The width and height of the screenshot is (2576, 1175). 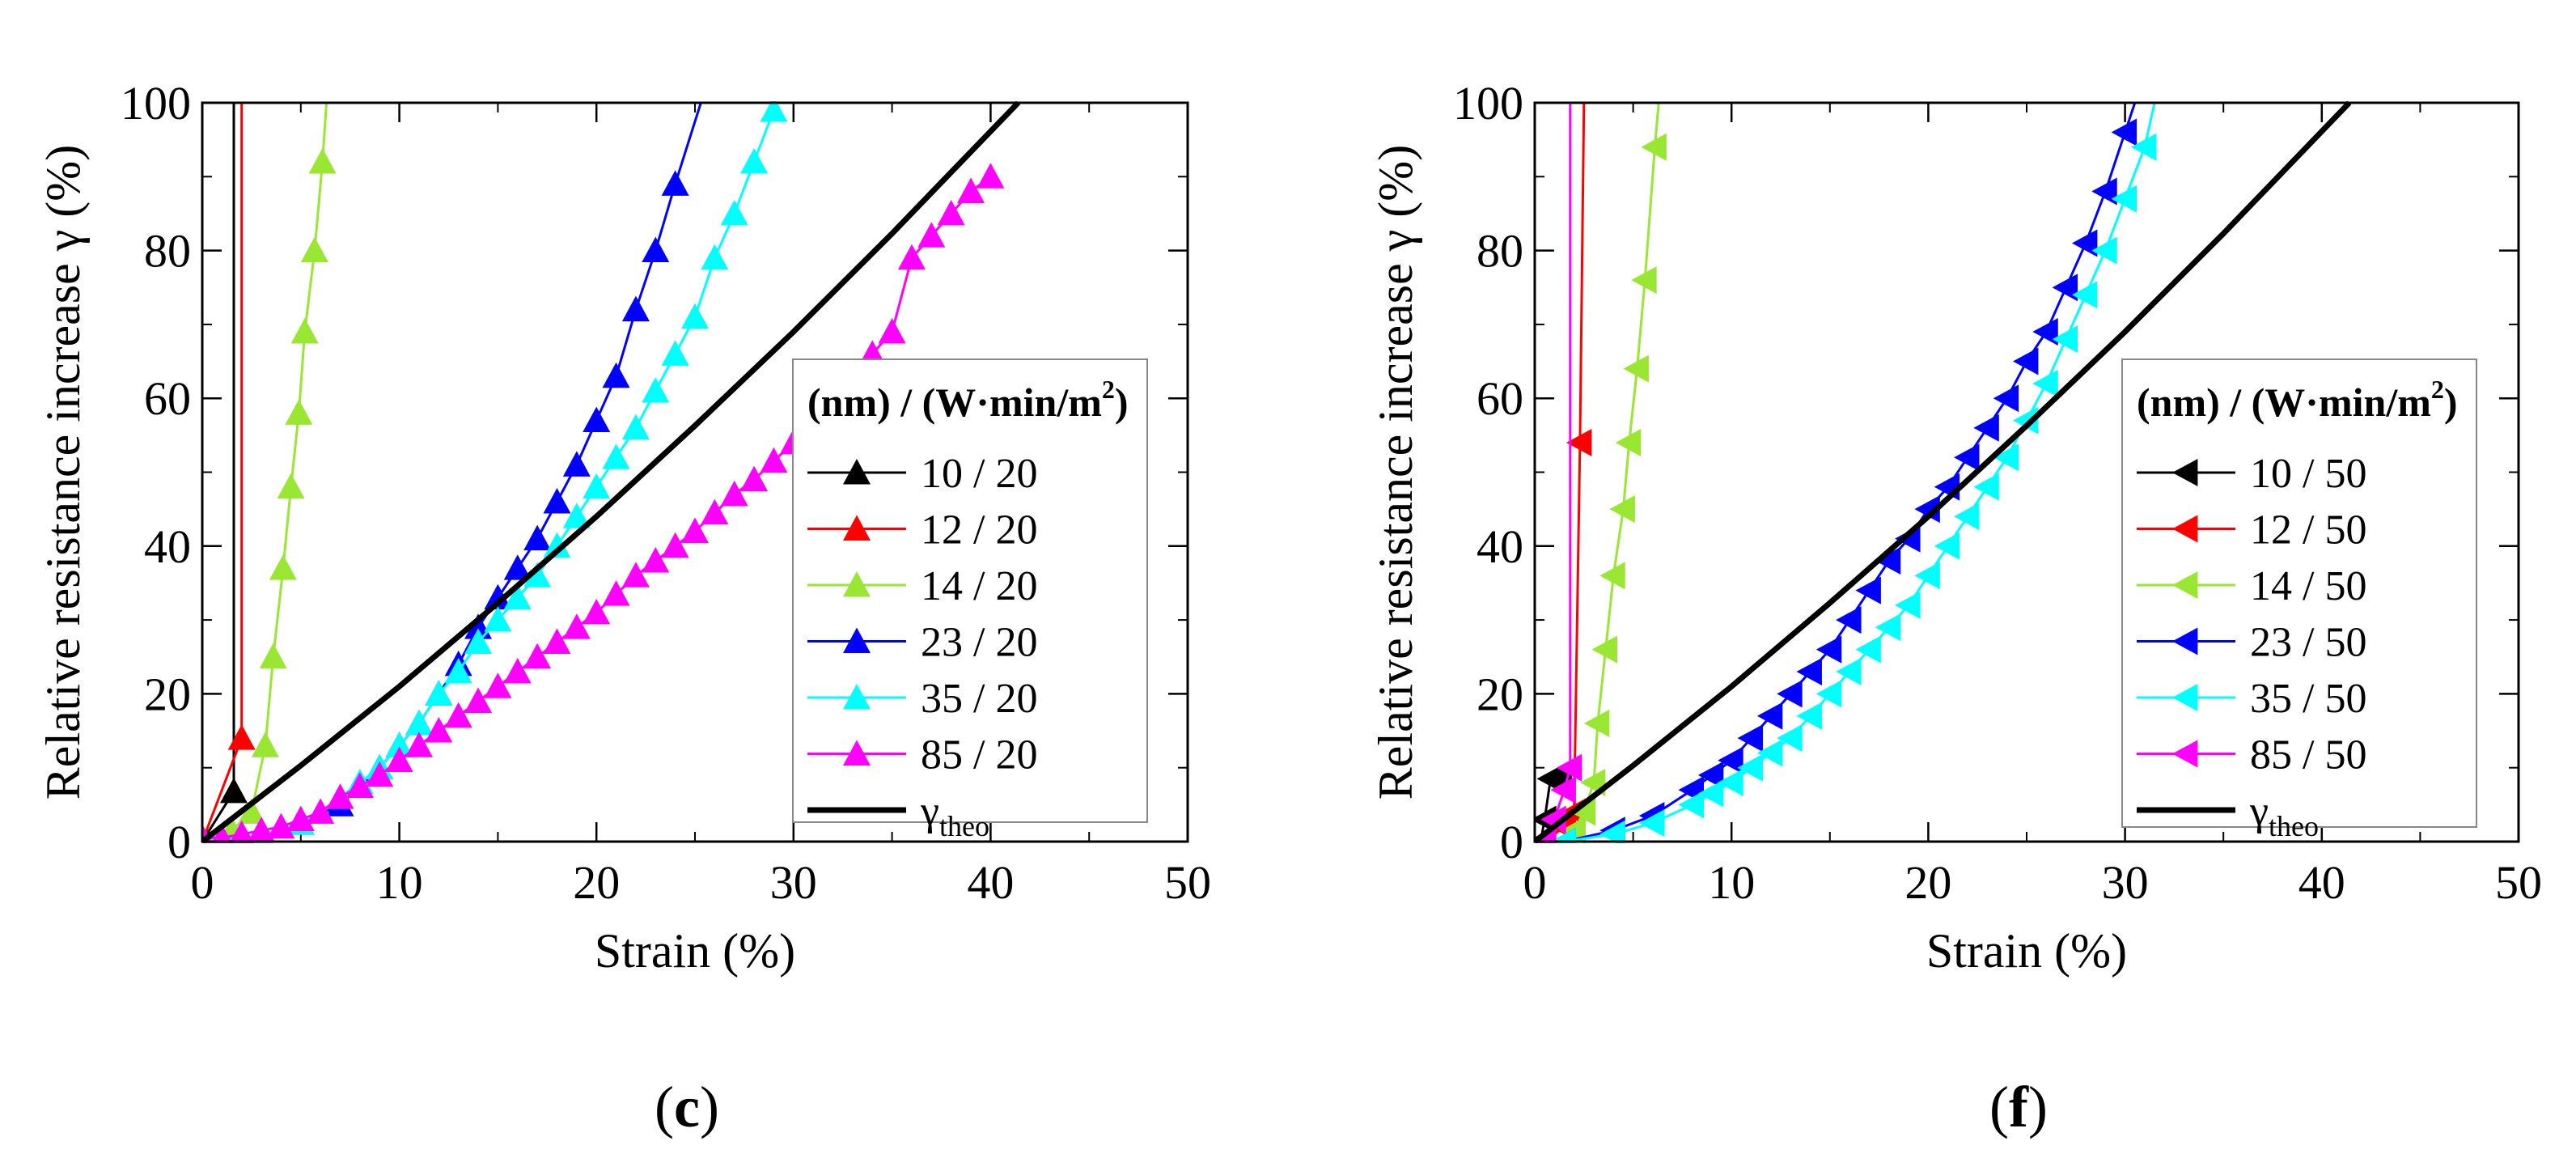 I want to click on panel-label: (c), so click(x=687, y=1107).